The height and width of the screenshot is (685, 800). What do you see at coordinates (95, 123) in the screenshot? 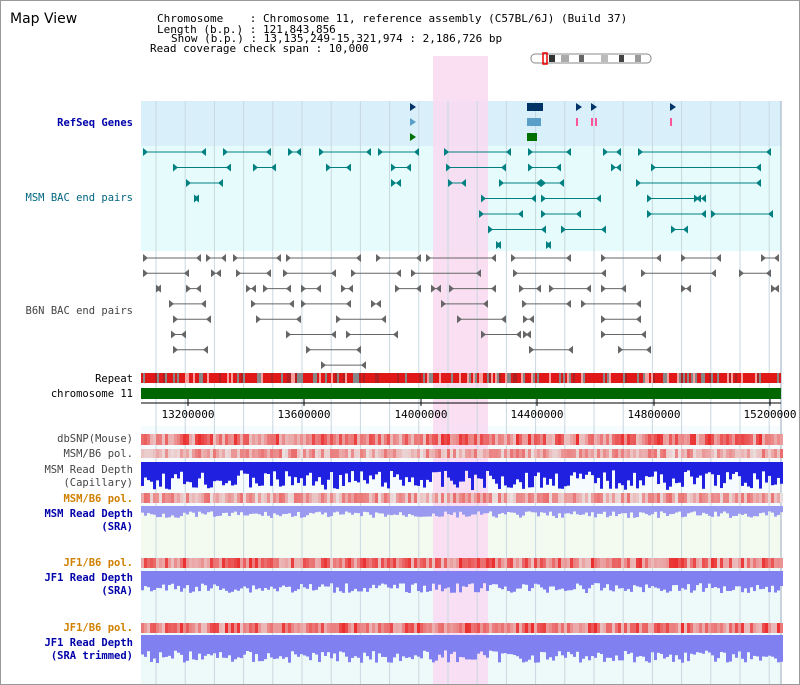
I see `track-label-refseq: RefSeq Genes` at bounding box center [95, 123].